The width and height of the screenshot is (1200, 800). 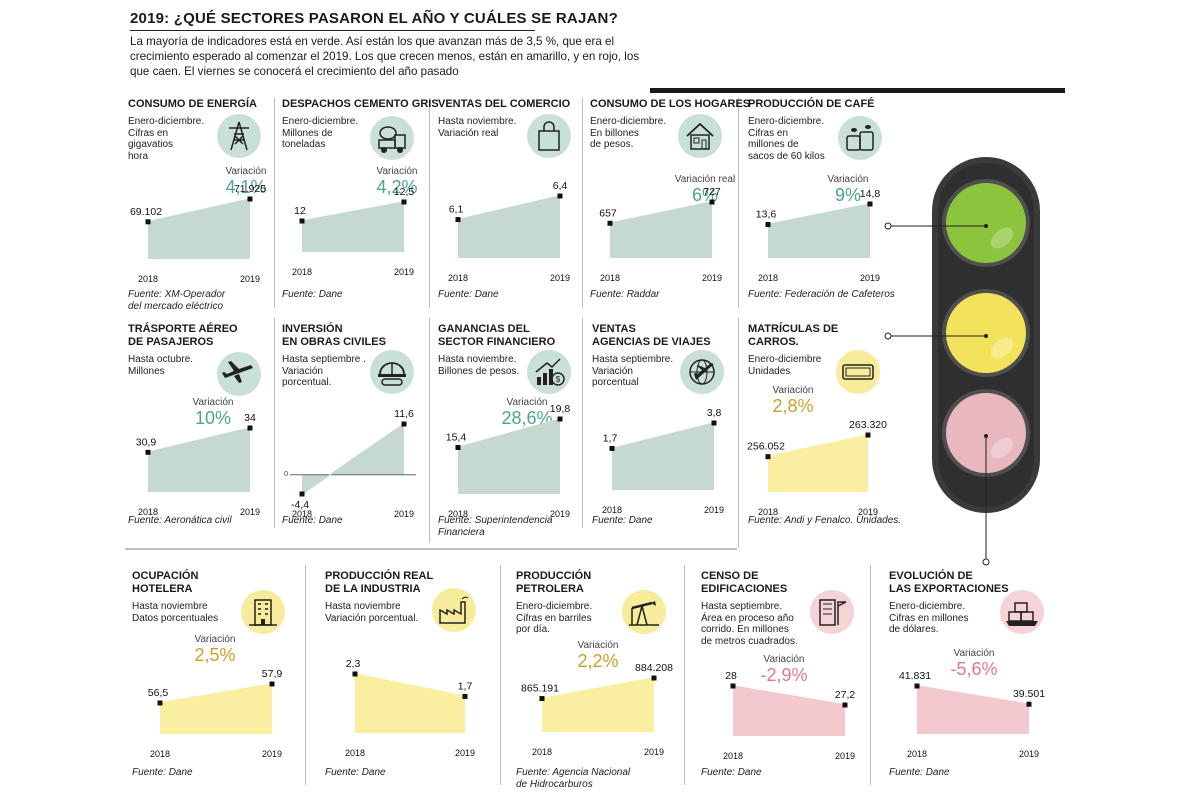 I want to click on cement-truck-icon-glyph, so click(x=392, y=139).